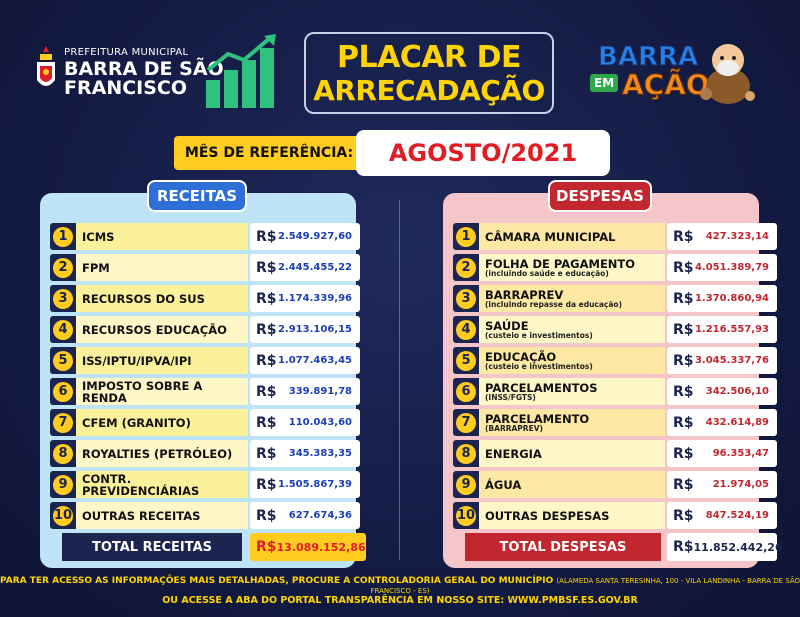 The image size is (800, 617). I want to click on row-label: ISS/IPTU/IPVA/IPI, so click(162, 360).